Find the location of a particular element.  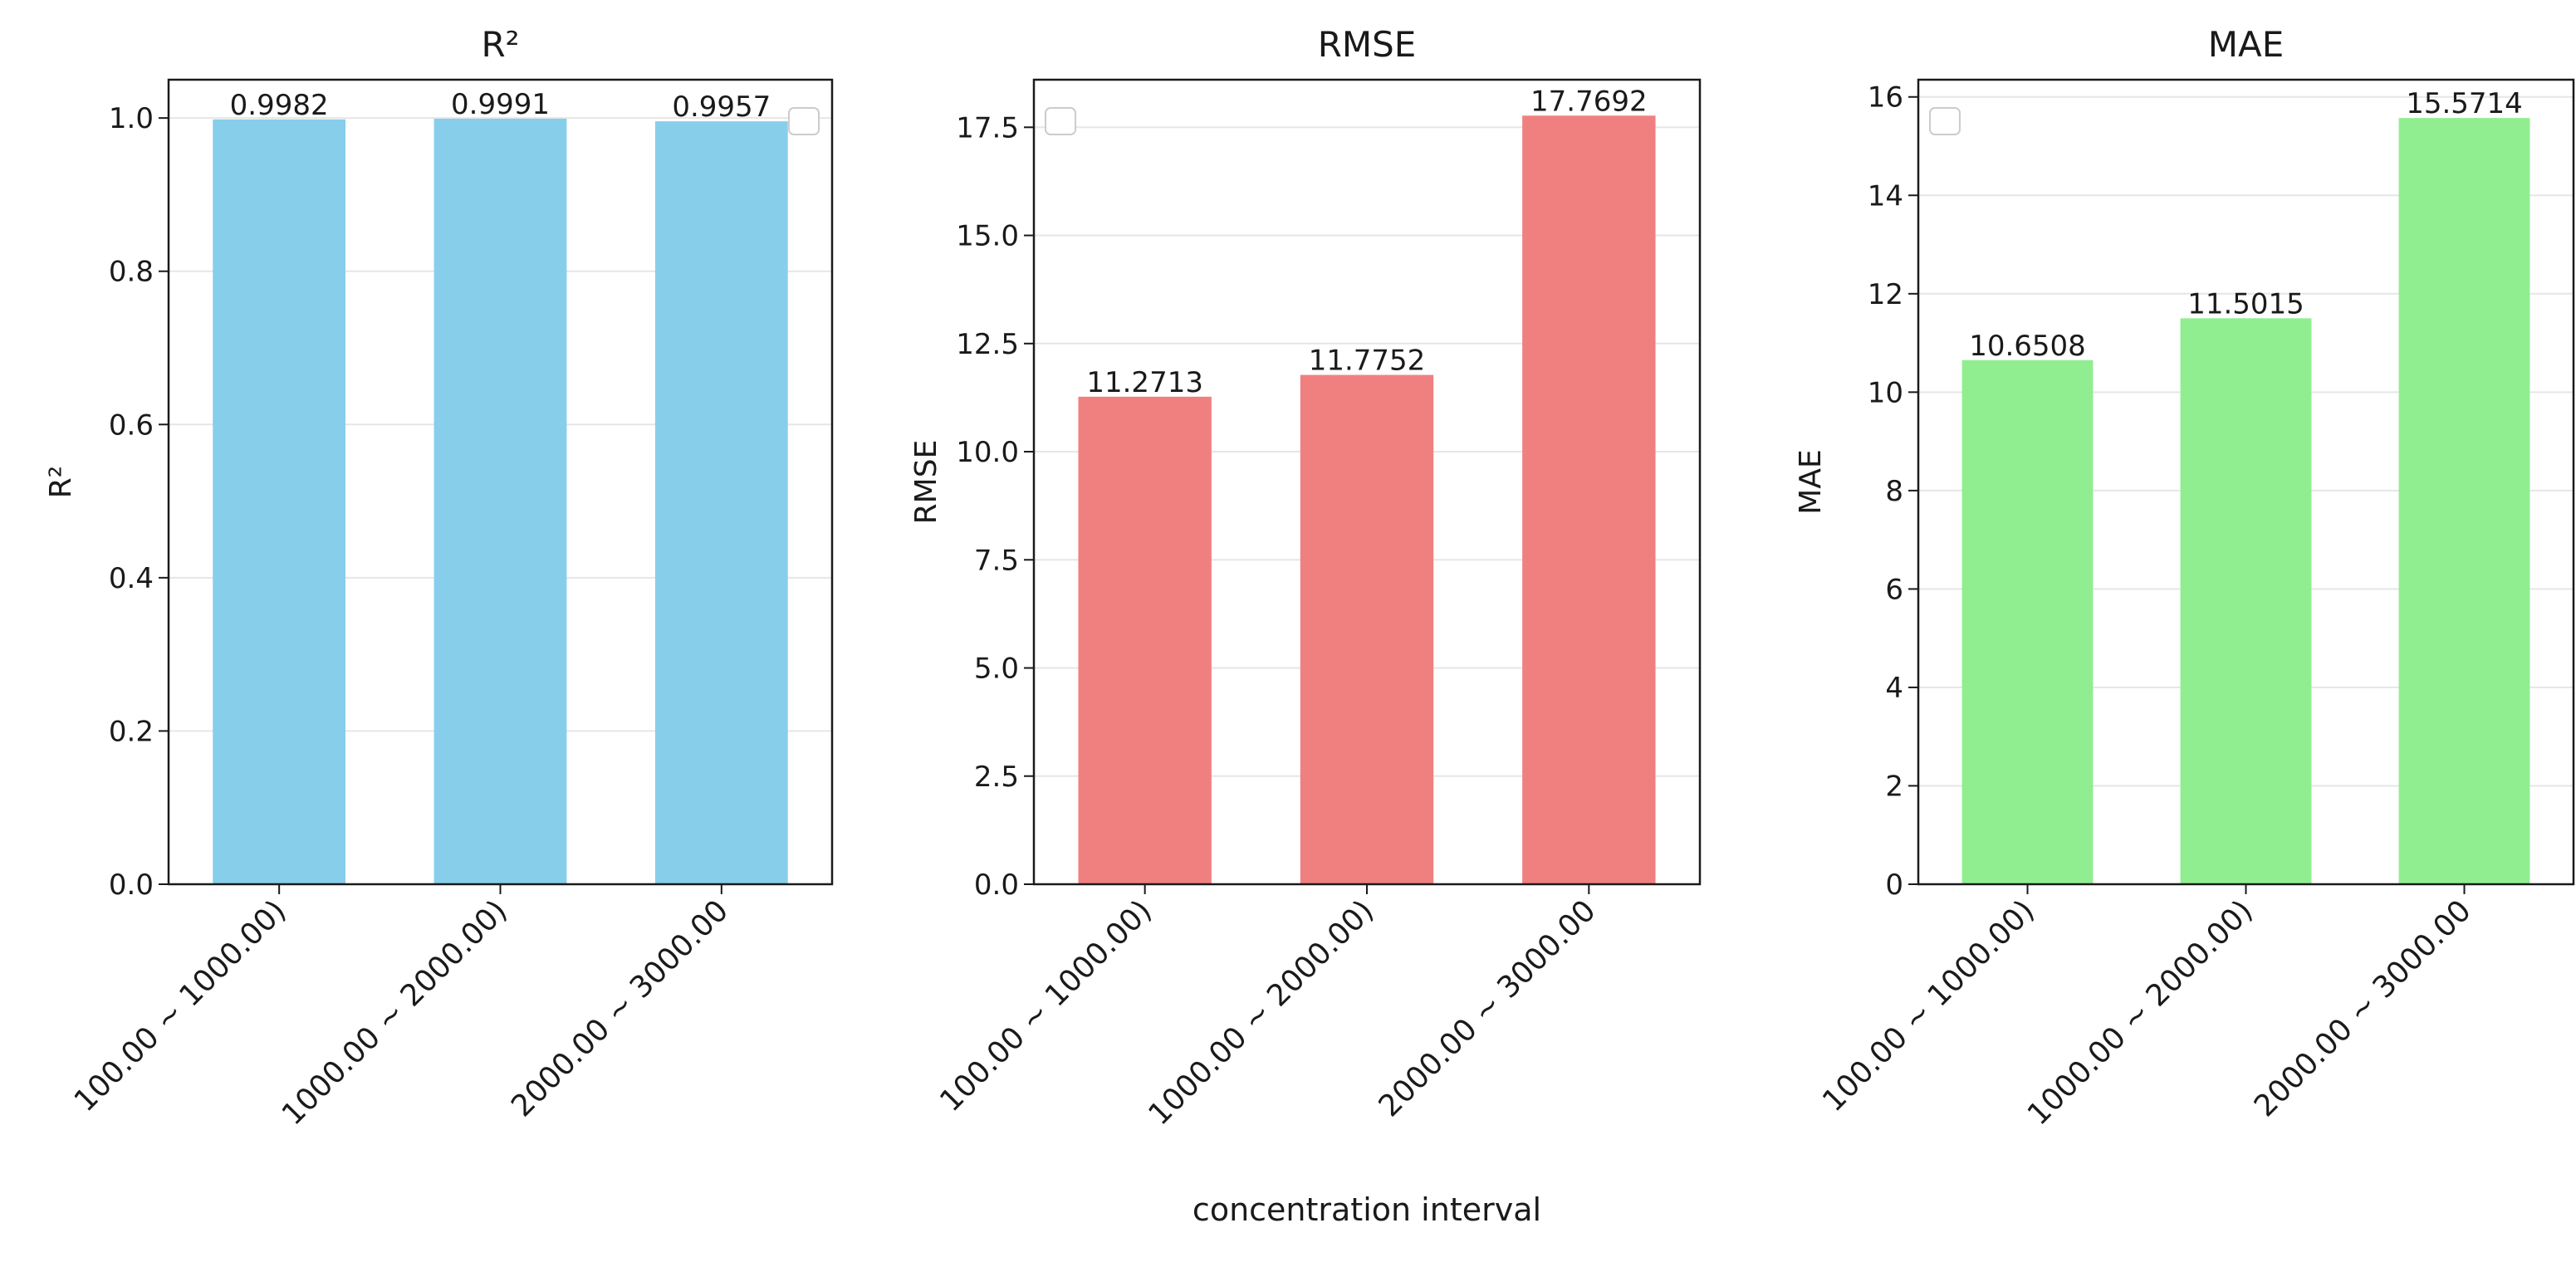

y-tick-label: 10 is located at coordinates (1886, 392).